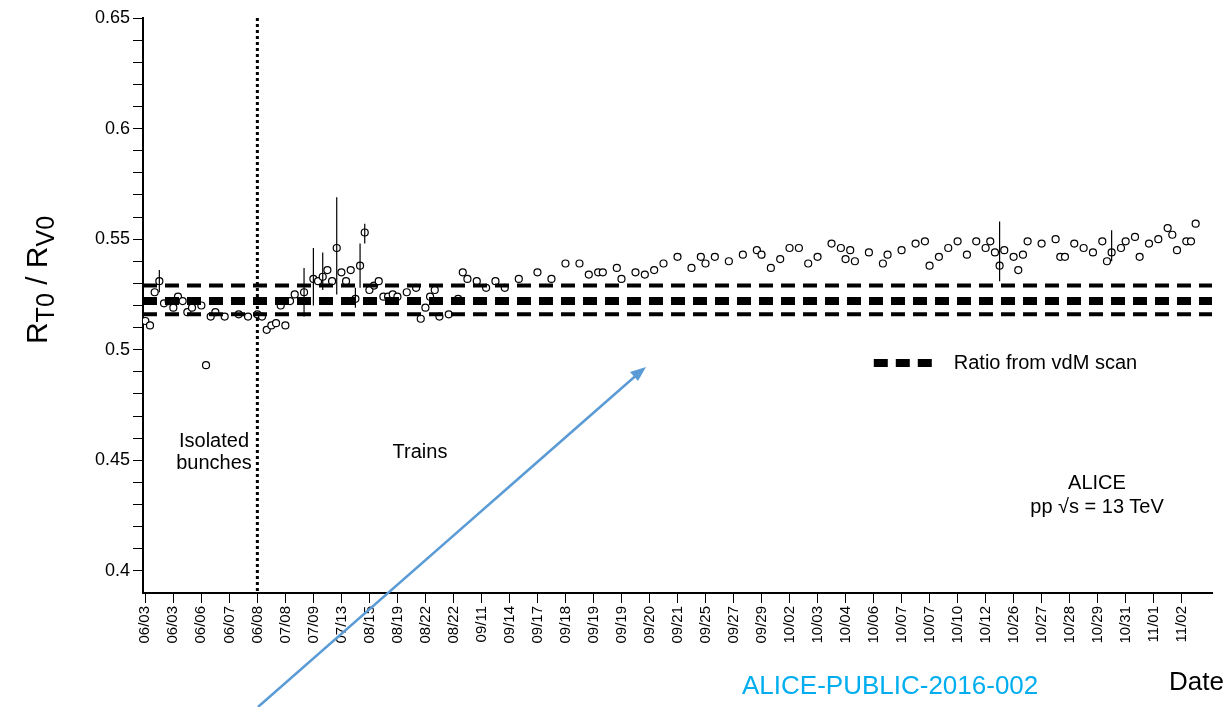 The width and height of the screenshot is (1232, 707). What do you see at coordinates (648, 625) in the screenshot?
I see `x-tick-label: 09/20` at bounding box center [648, 625].